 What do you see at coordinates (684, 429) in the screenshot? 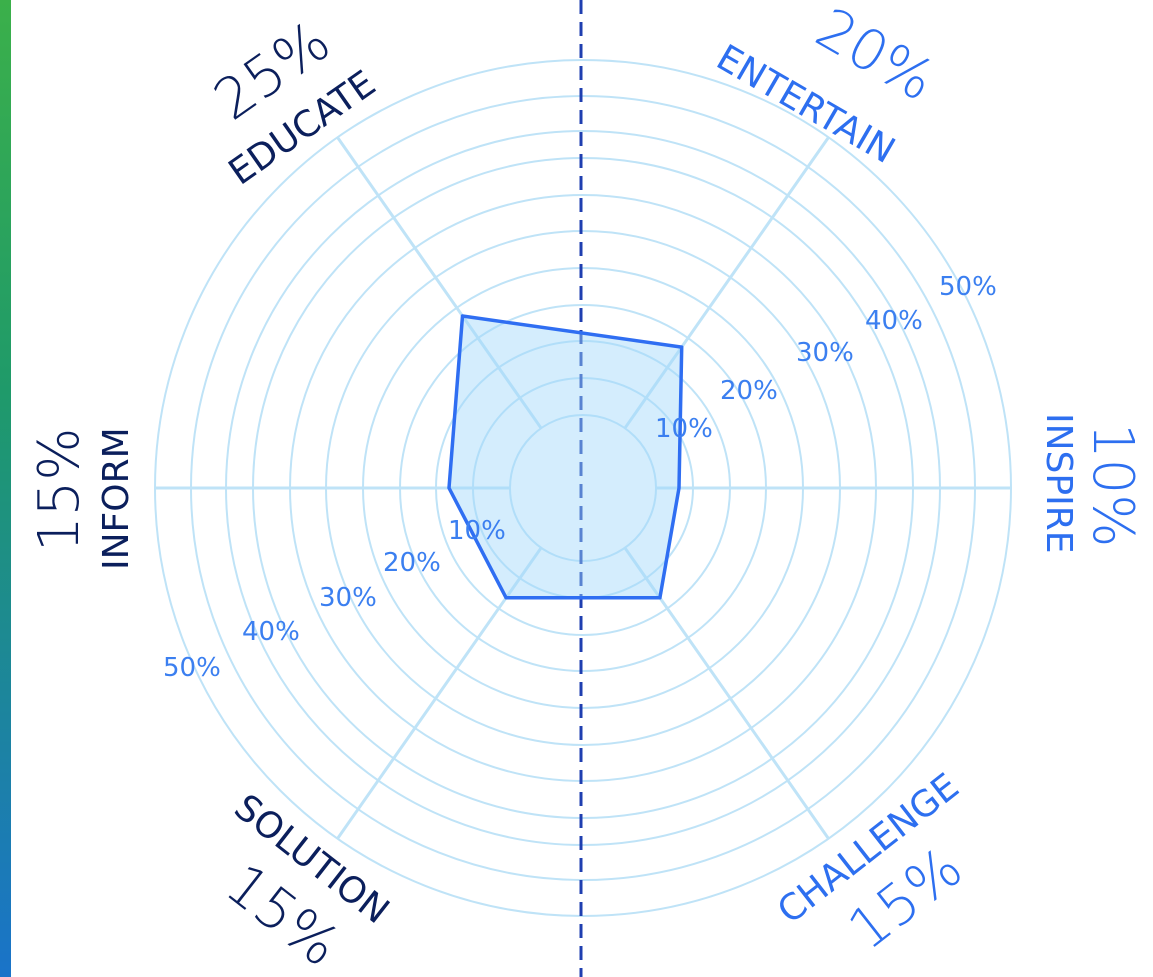
I see `tick-right-10: 10%` at bounding box center [684, 429].